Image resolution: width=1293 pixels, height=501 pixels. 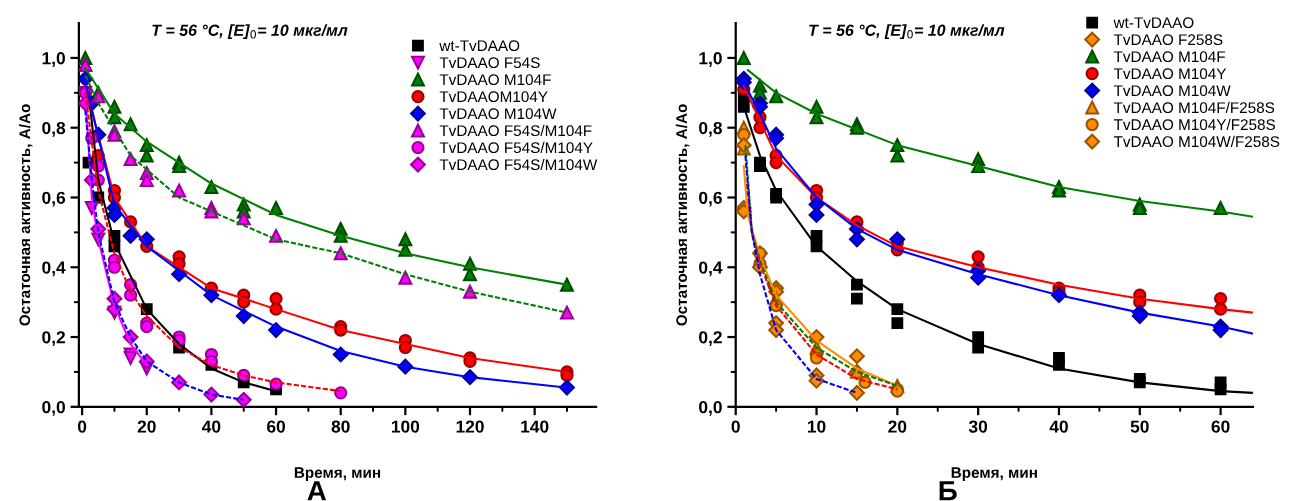 I want to click on legend-label: TvDAAO F54S, so click(x=489, y=63).